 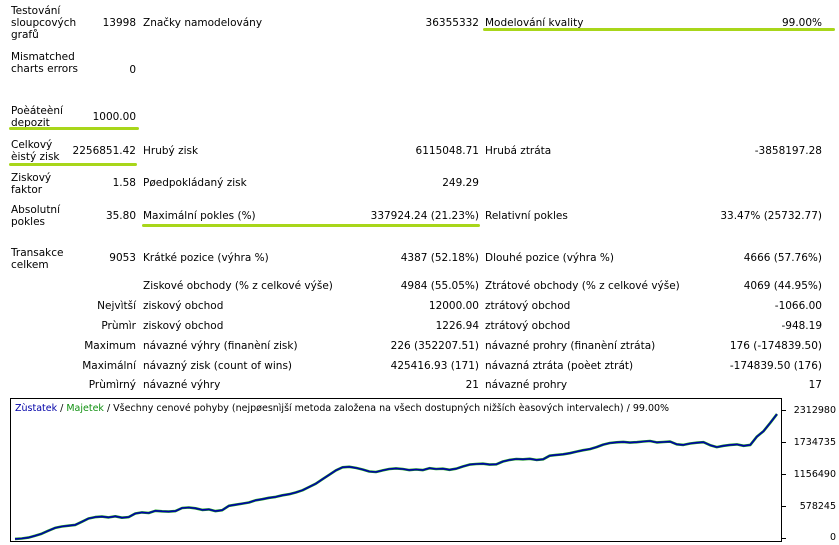 What do you see at coordinates (453, 306) in the screenshot?
I see `value-largest-profit-trade: 12000.00` at bounding box center [453, 306].